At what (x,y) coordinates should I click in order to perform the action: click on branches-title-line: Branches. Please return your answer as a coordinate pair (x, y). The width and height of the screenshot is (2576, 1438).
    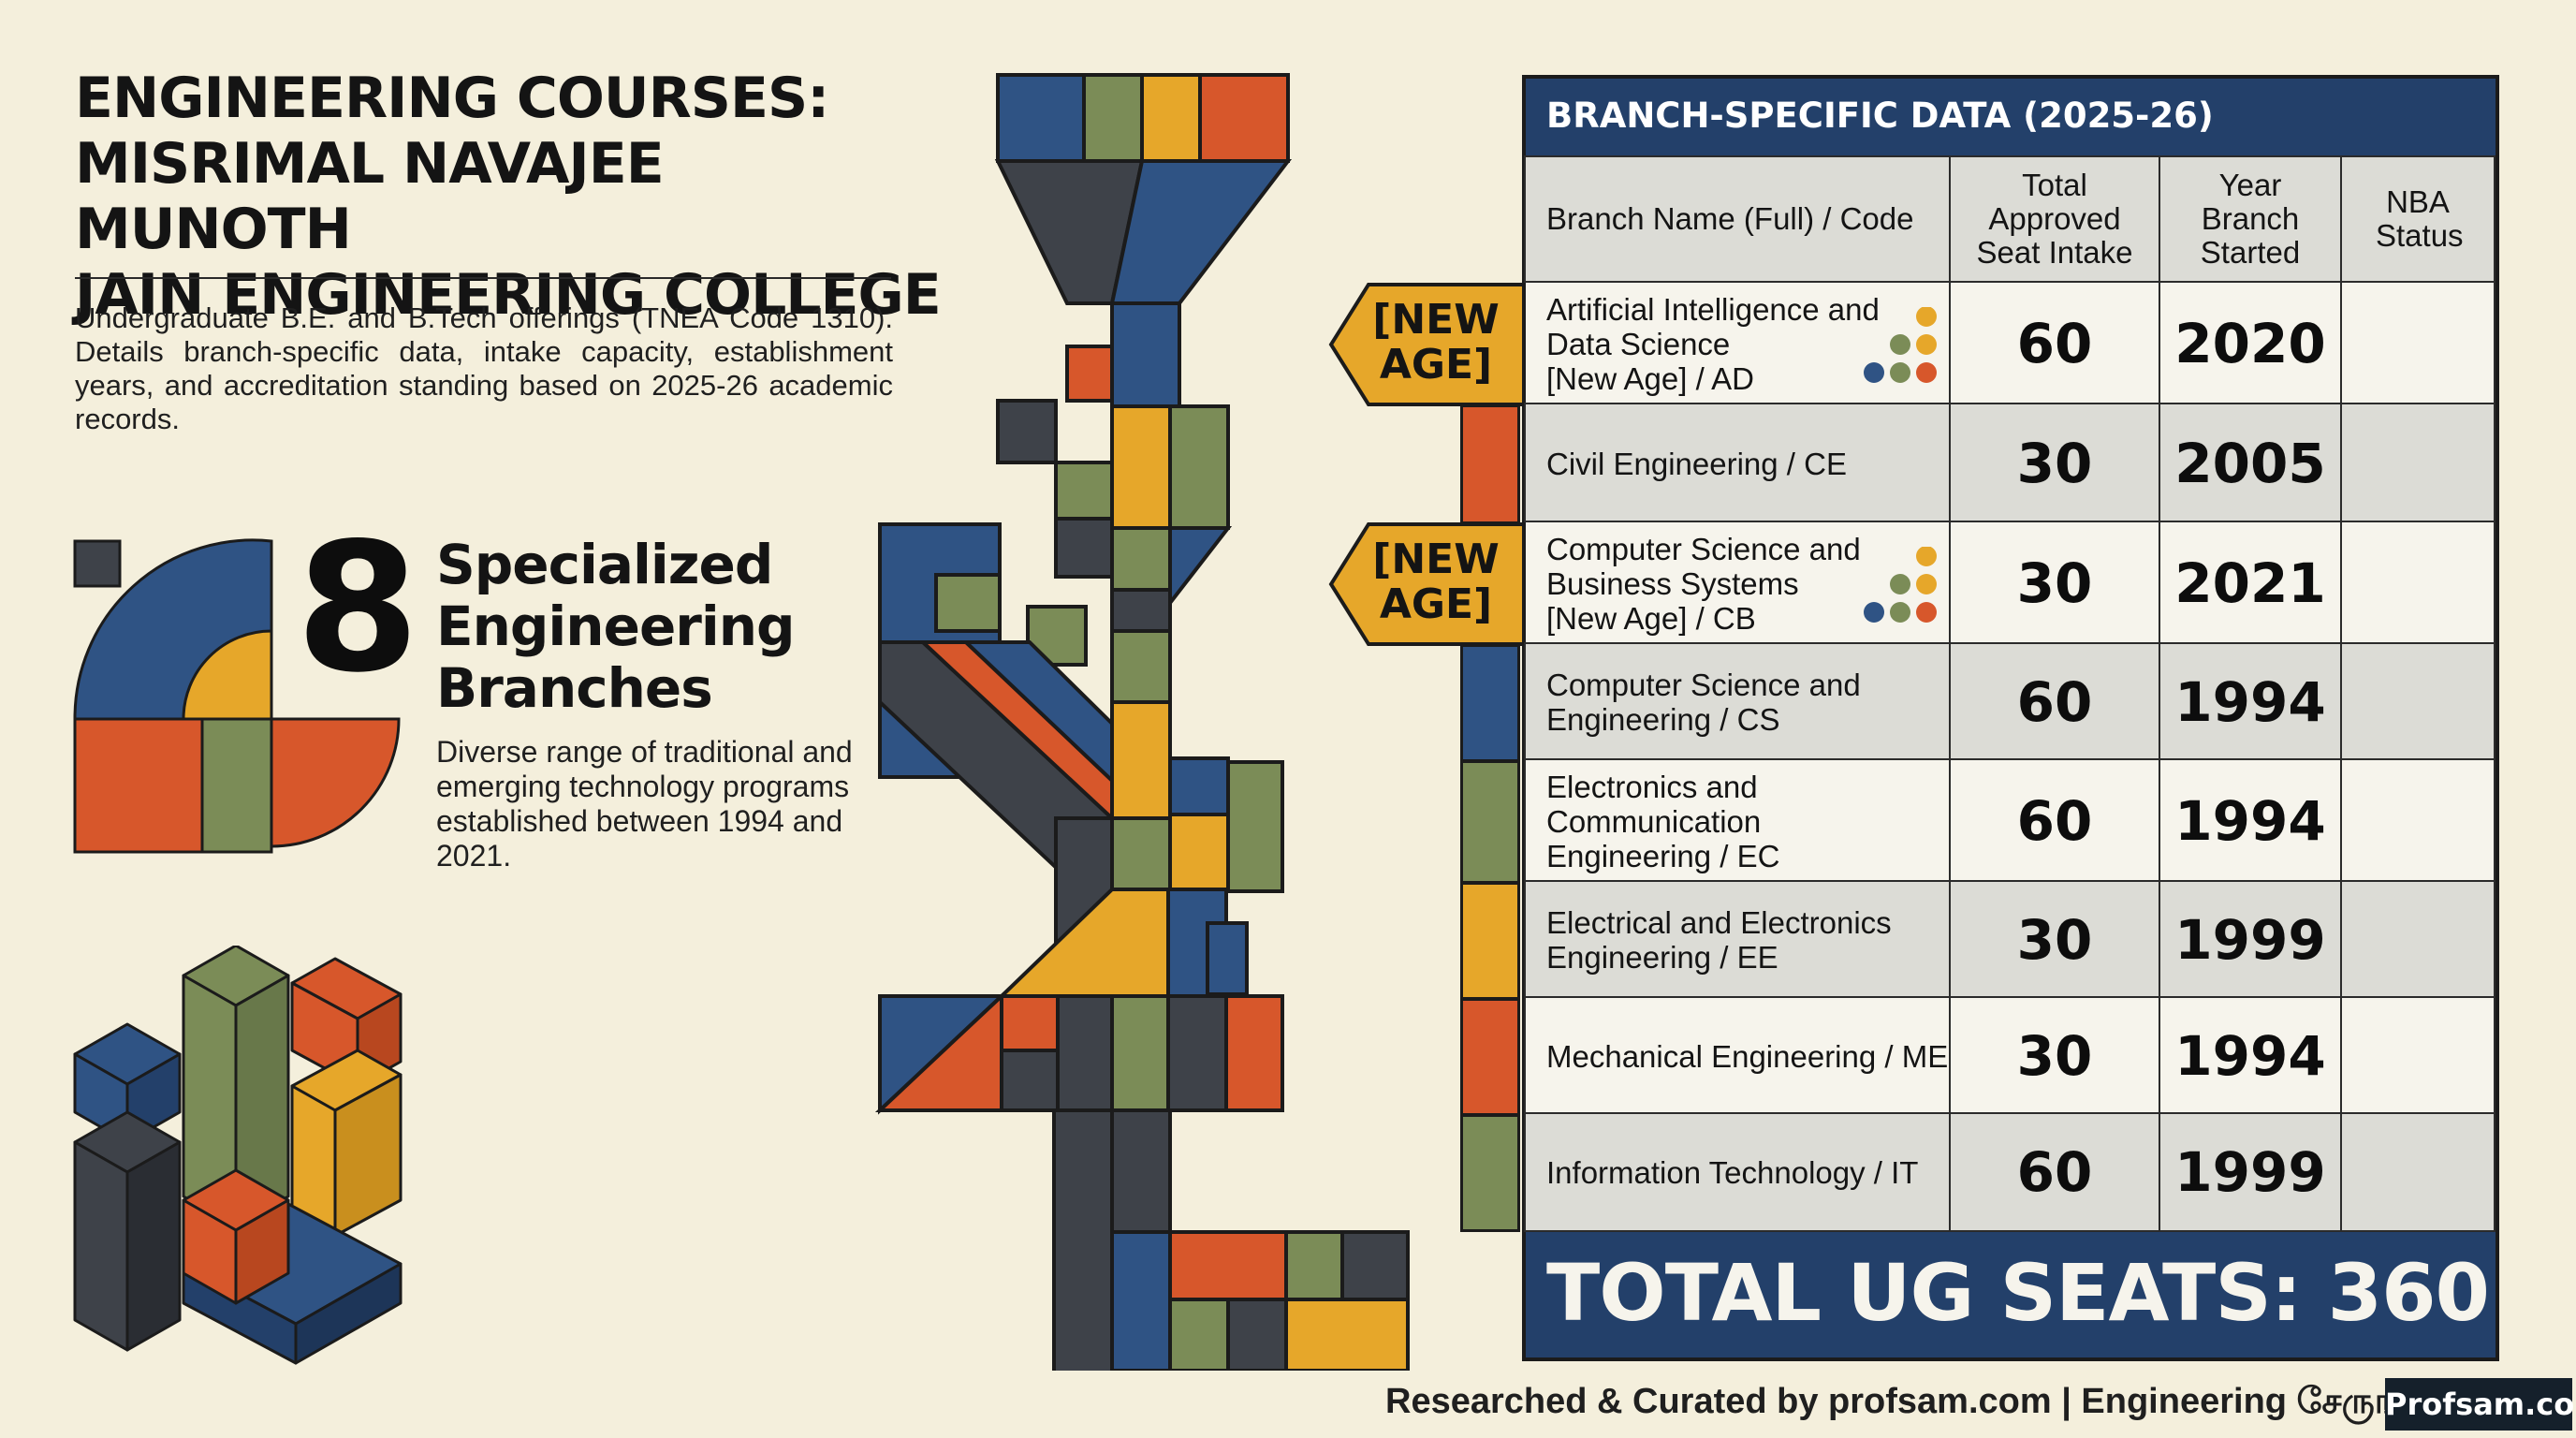
    Looking at the image, I should click on (574, 688).